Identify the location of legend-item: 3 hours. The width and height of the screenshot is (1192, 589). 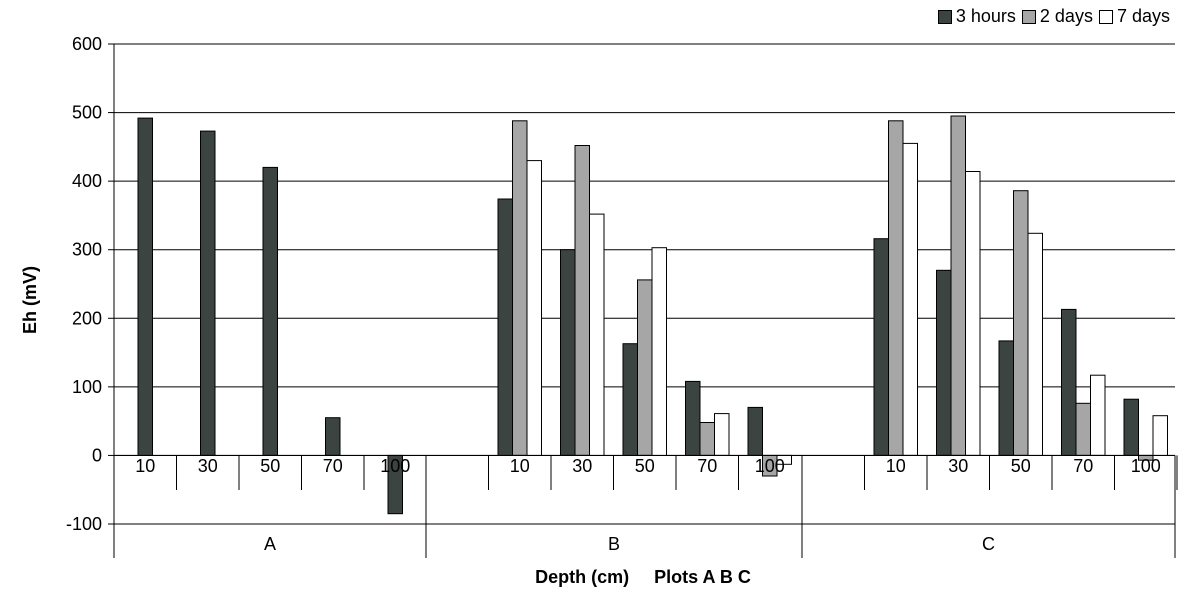
(976, 16).